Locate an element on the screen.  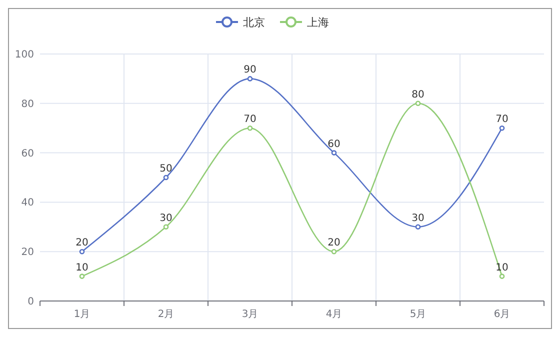
x-tick-label: 6月 is located at coordinates (502, 314).